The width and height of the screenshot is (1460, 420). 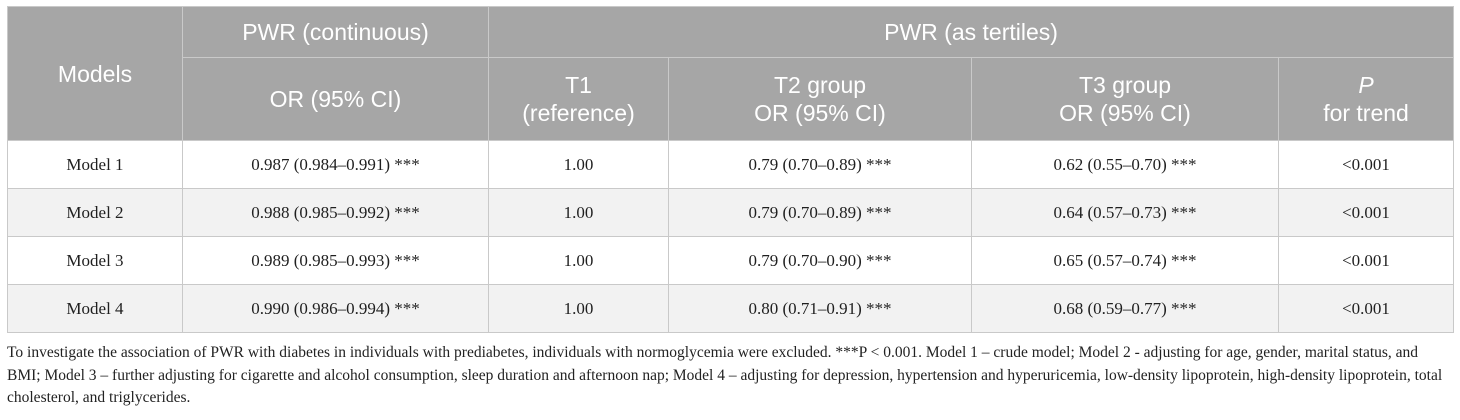 What do you see at coordinates (578, 113) in the screenshot?
I see `header-t1-line2: (reference)` at bounding box center [578, 113].